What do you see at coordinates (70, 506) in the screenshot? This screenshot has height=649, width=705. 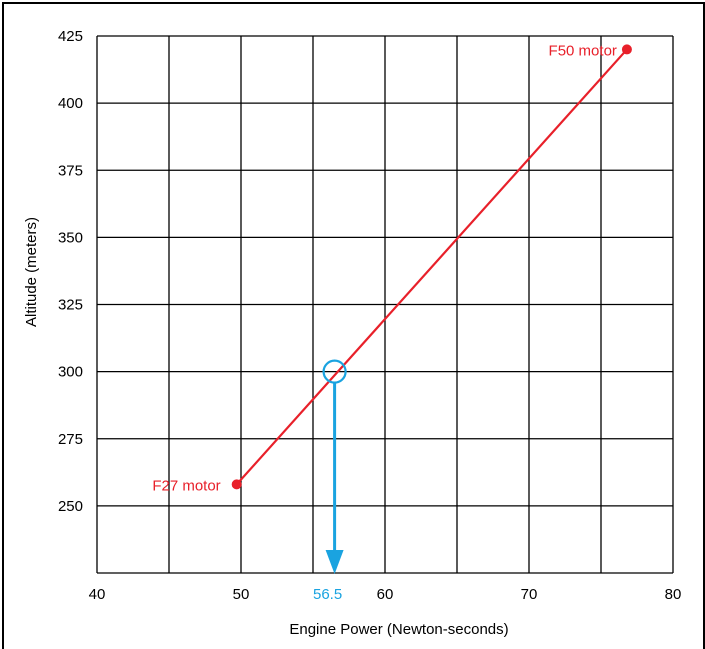 I see `y-tick-label: 250` at bounding box center [70, 506].